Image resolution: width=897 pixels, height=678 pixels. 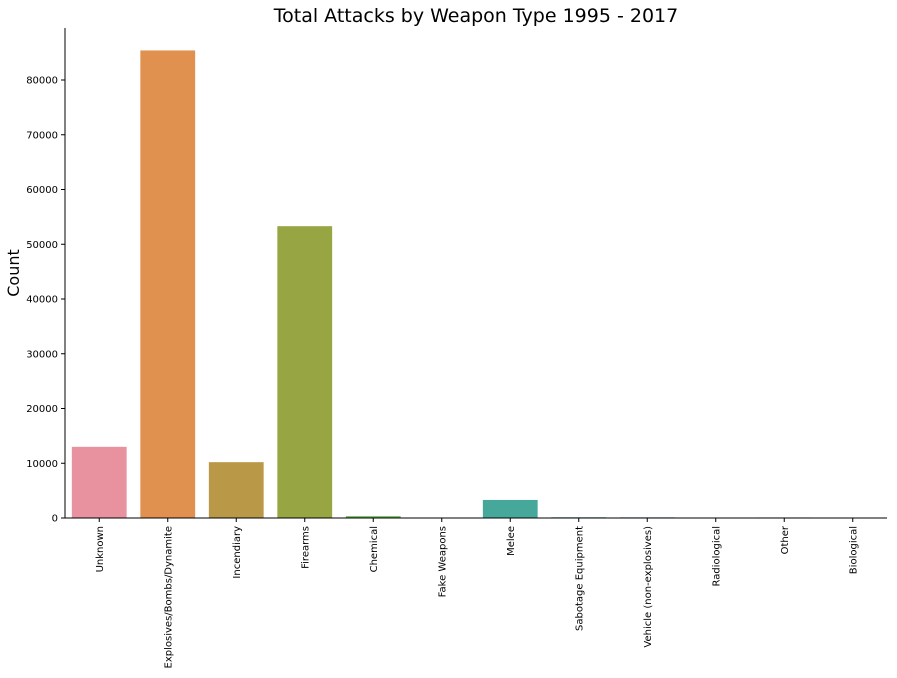 What do you see at coordinates (42, 135) in the screenshot?
I see `y-tick-label: 70000` at bounding box center [42, 135].